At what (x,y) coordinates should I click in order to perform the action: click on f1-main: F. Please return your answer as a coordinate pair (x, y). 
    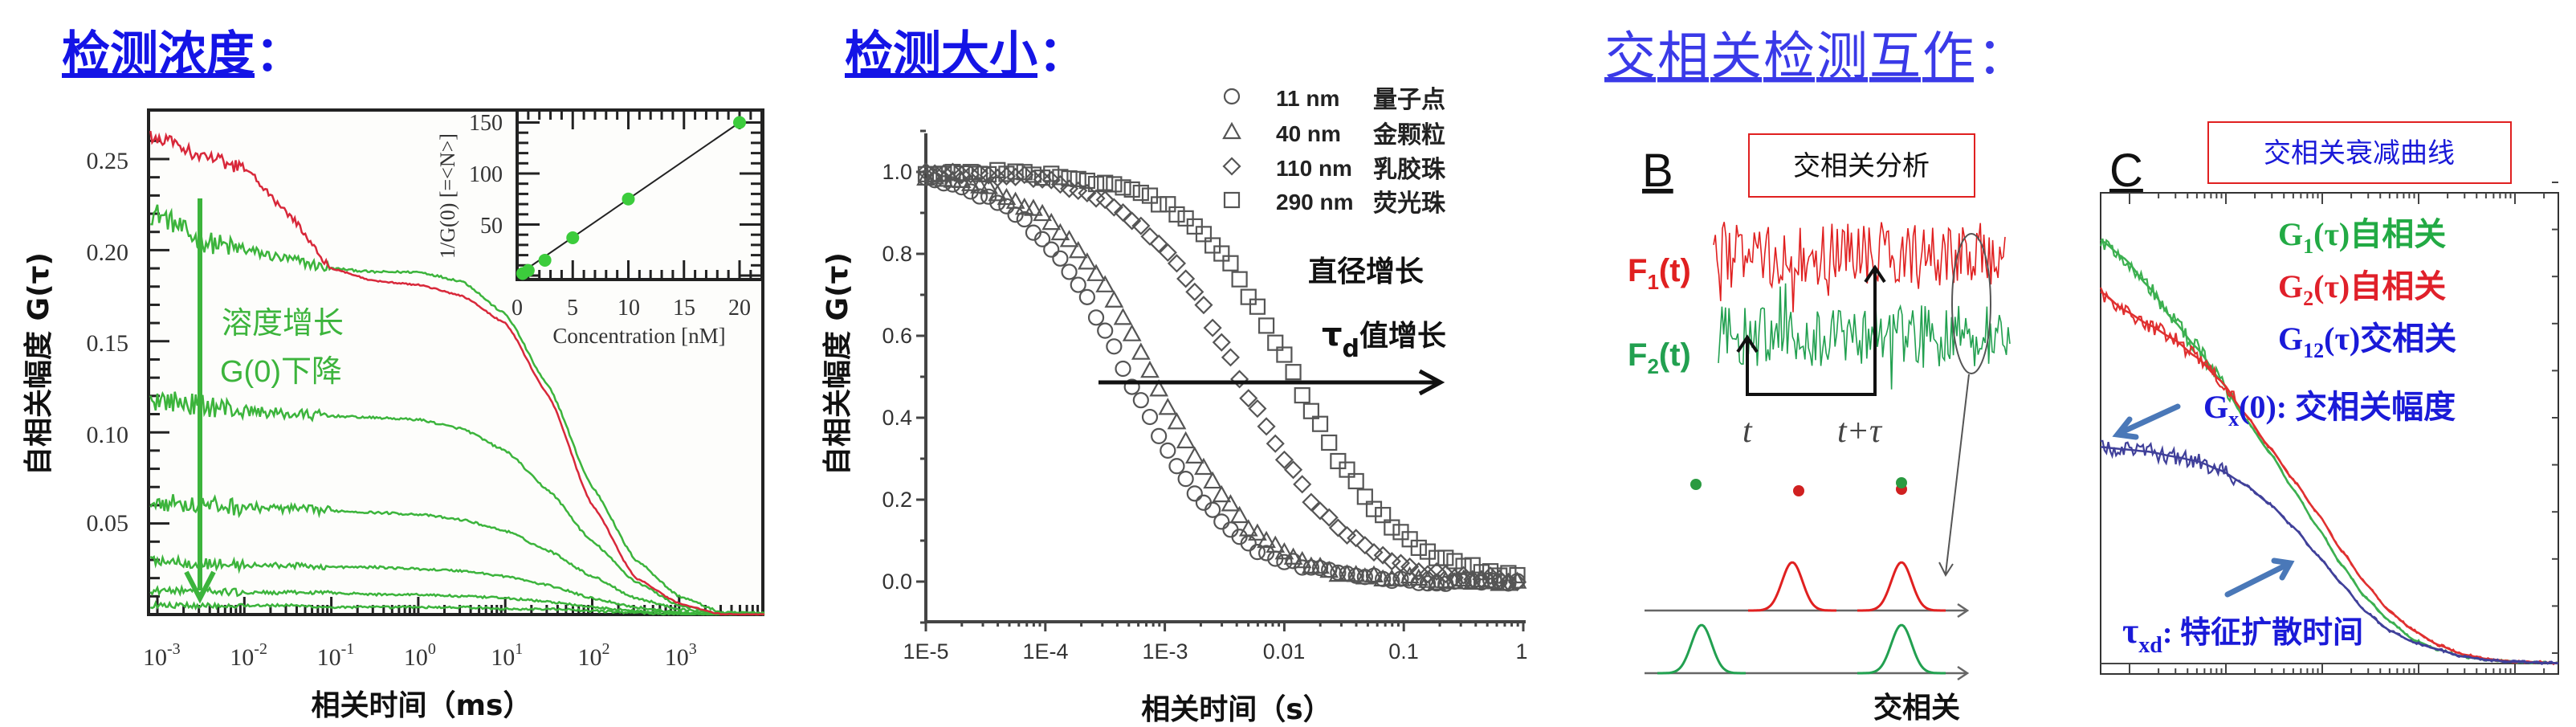
    Looking at the image, I should click on (1637, 270).